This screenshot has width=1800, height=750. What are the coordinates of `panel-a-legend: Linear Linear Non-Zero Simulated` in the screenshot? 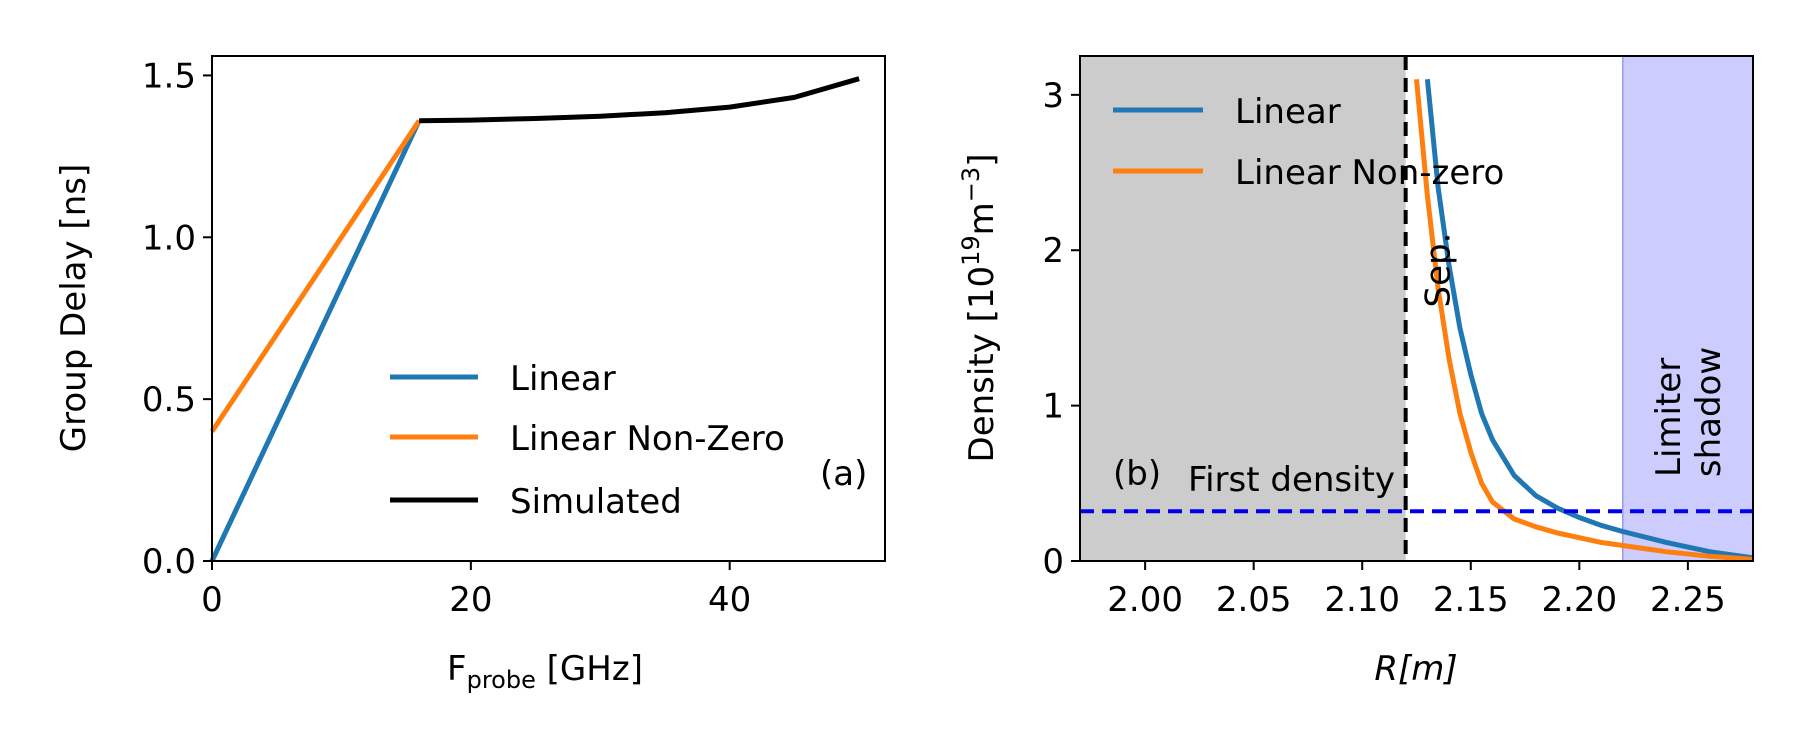 It's located at (587, 440).